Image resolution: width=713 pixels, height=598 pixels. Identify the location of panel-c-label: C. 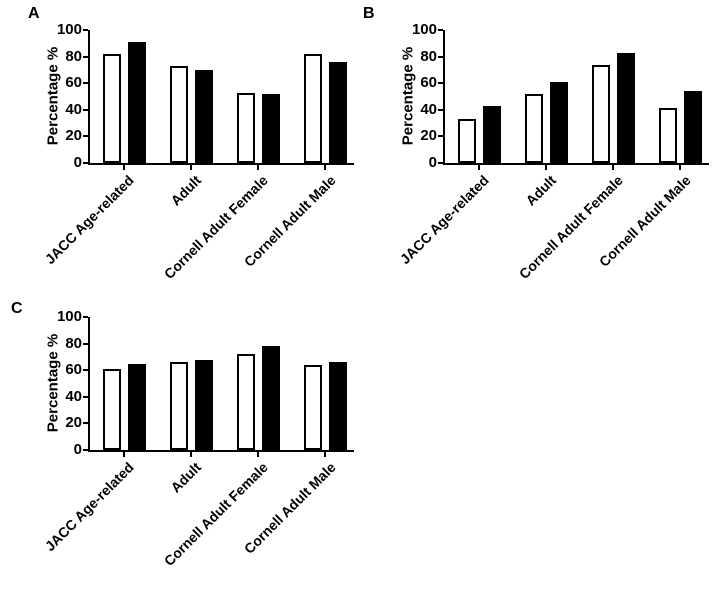
(17, 308).